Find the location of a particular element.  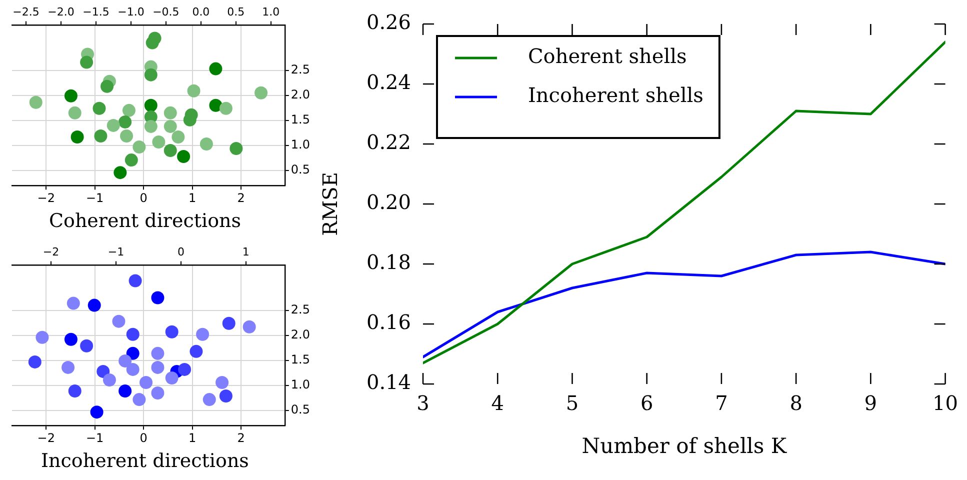

x2-tick-label: −1.0 is located at coordinates (131, 11).